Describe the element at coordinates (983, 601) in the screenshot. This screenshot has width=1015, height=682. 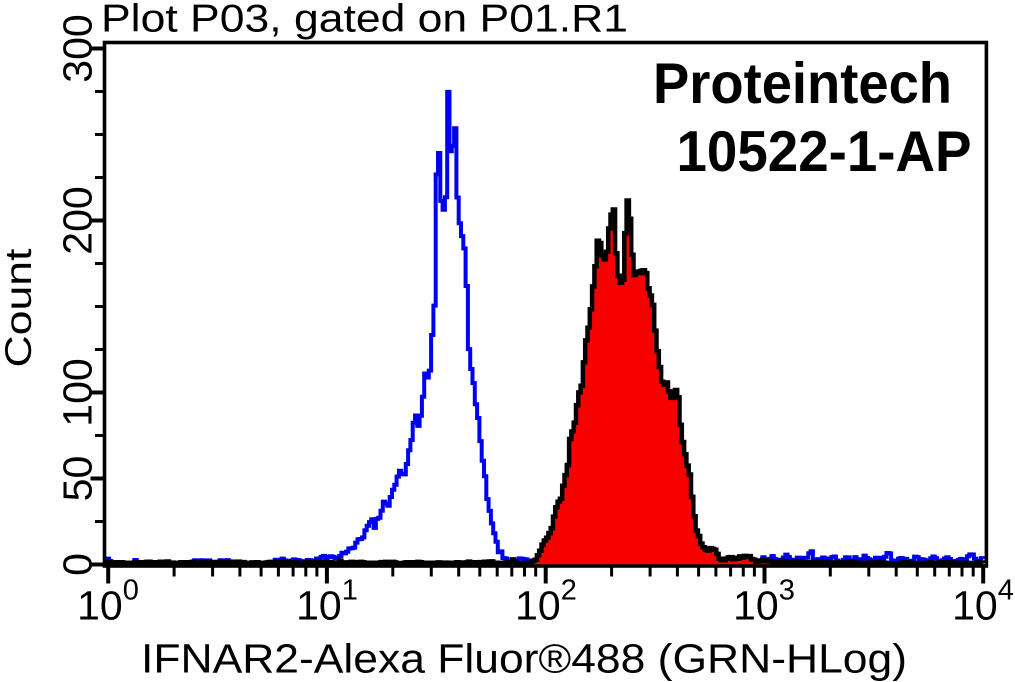
I see `svg-text: 10⁴` at that location.